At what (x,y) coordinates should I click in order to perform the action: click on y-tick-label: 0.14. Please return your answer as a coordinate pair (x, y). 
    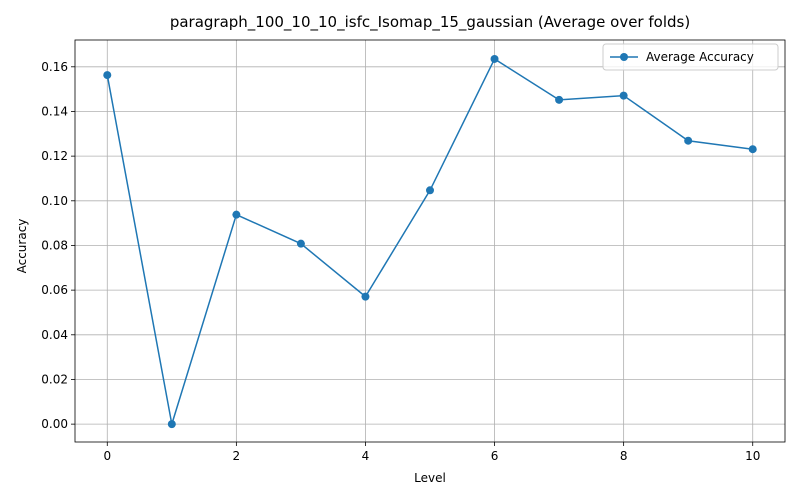
    Looking at the image, I should click on (54, 111).